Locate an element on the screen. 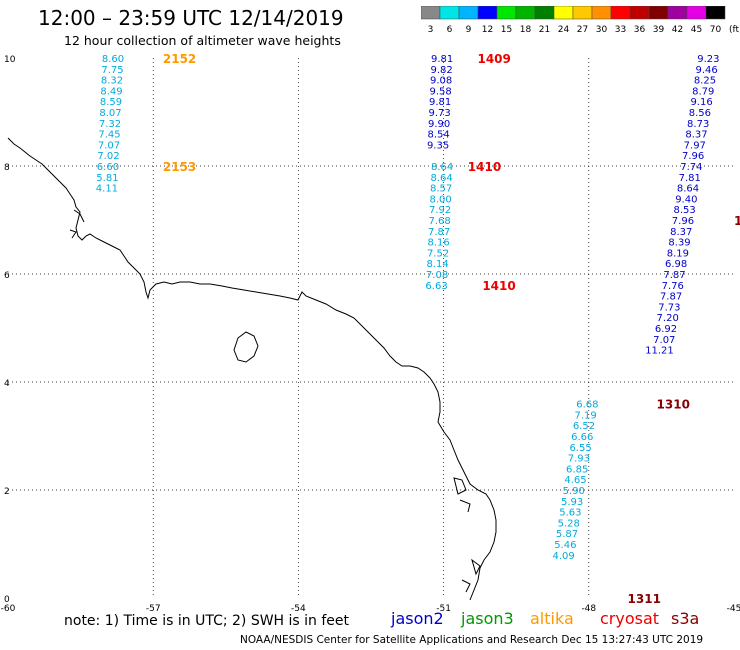 The image size is (740, 650). longitude-tick-label: -54 is located at coordinates (298, 609).